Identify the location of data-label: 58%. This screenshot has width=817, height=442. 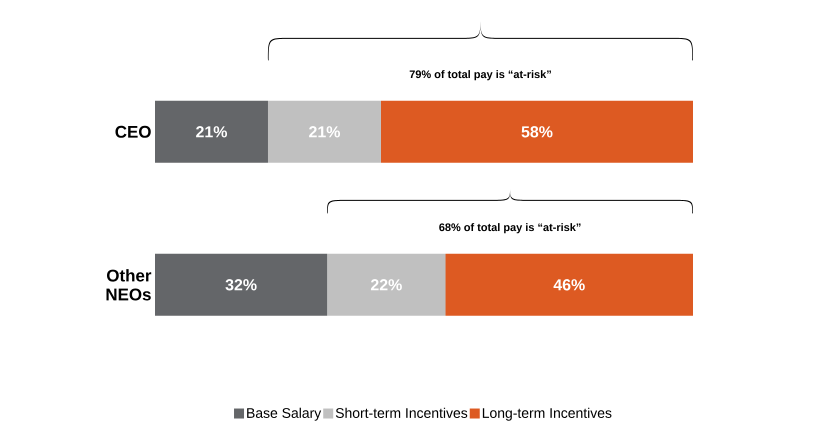
(537, 132).